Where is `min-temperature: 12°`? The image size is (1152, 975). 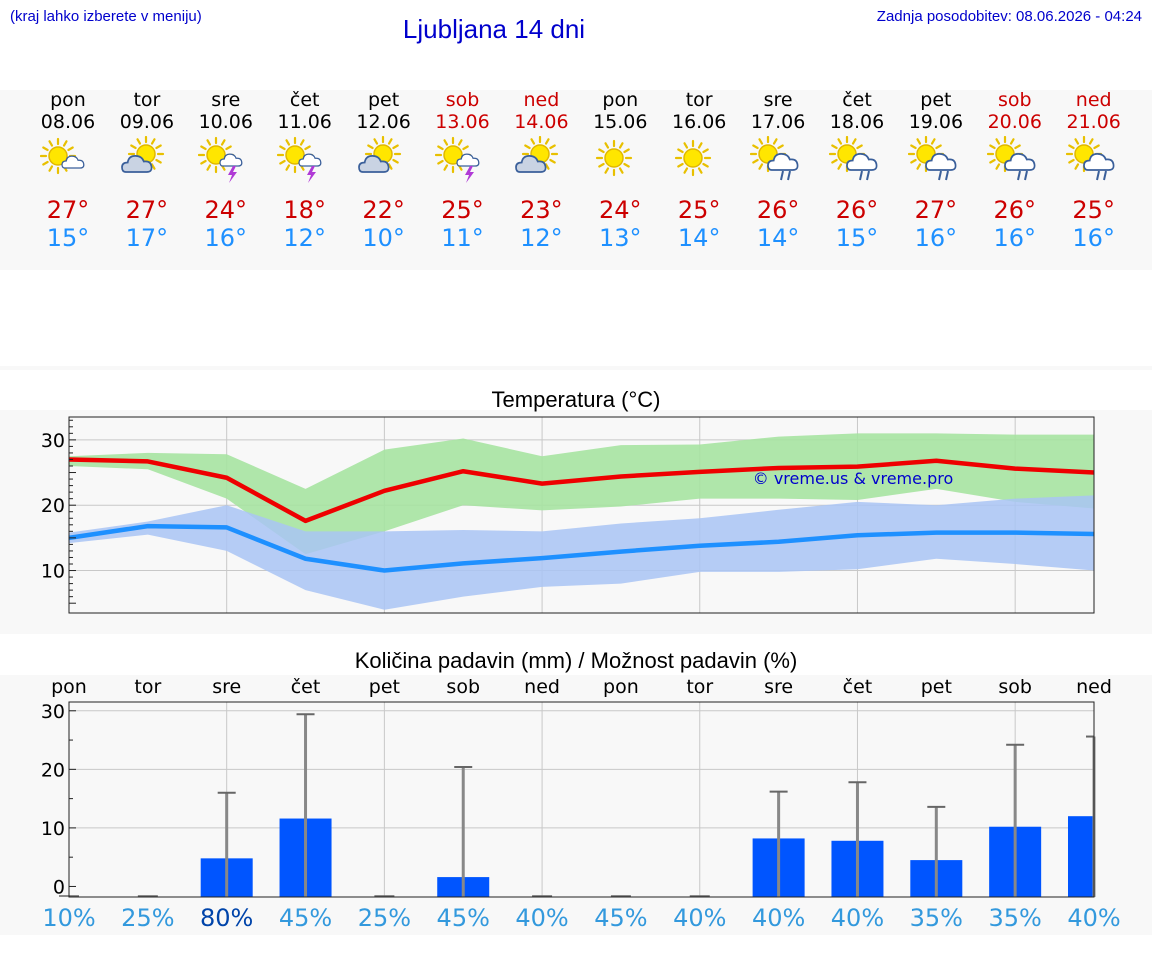 min-temperature: 12° is located at coordinates (304, 238).